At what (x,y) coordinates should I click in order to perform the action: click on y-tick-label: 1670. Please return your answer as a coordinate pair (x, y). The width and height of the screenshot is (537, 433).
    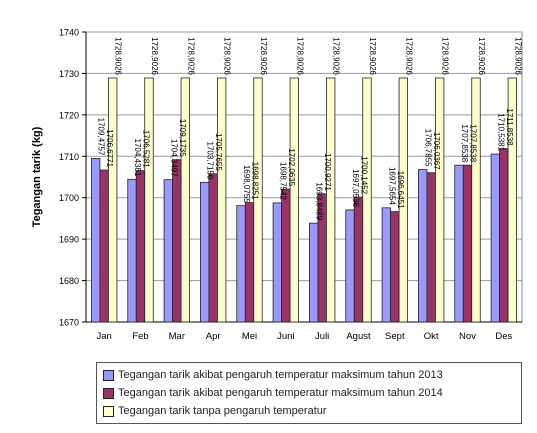
    Looking at the image, I should click on (69, 323).